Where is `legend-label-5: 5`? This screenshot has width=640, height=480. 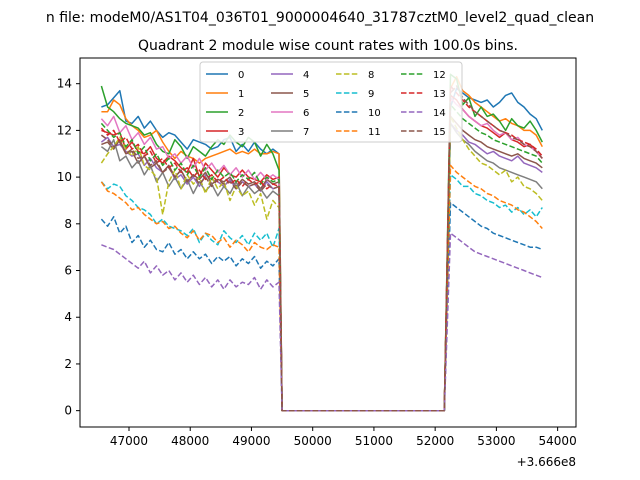
legend-label-5: 5 is located at coordinates (306, 94).